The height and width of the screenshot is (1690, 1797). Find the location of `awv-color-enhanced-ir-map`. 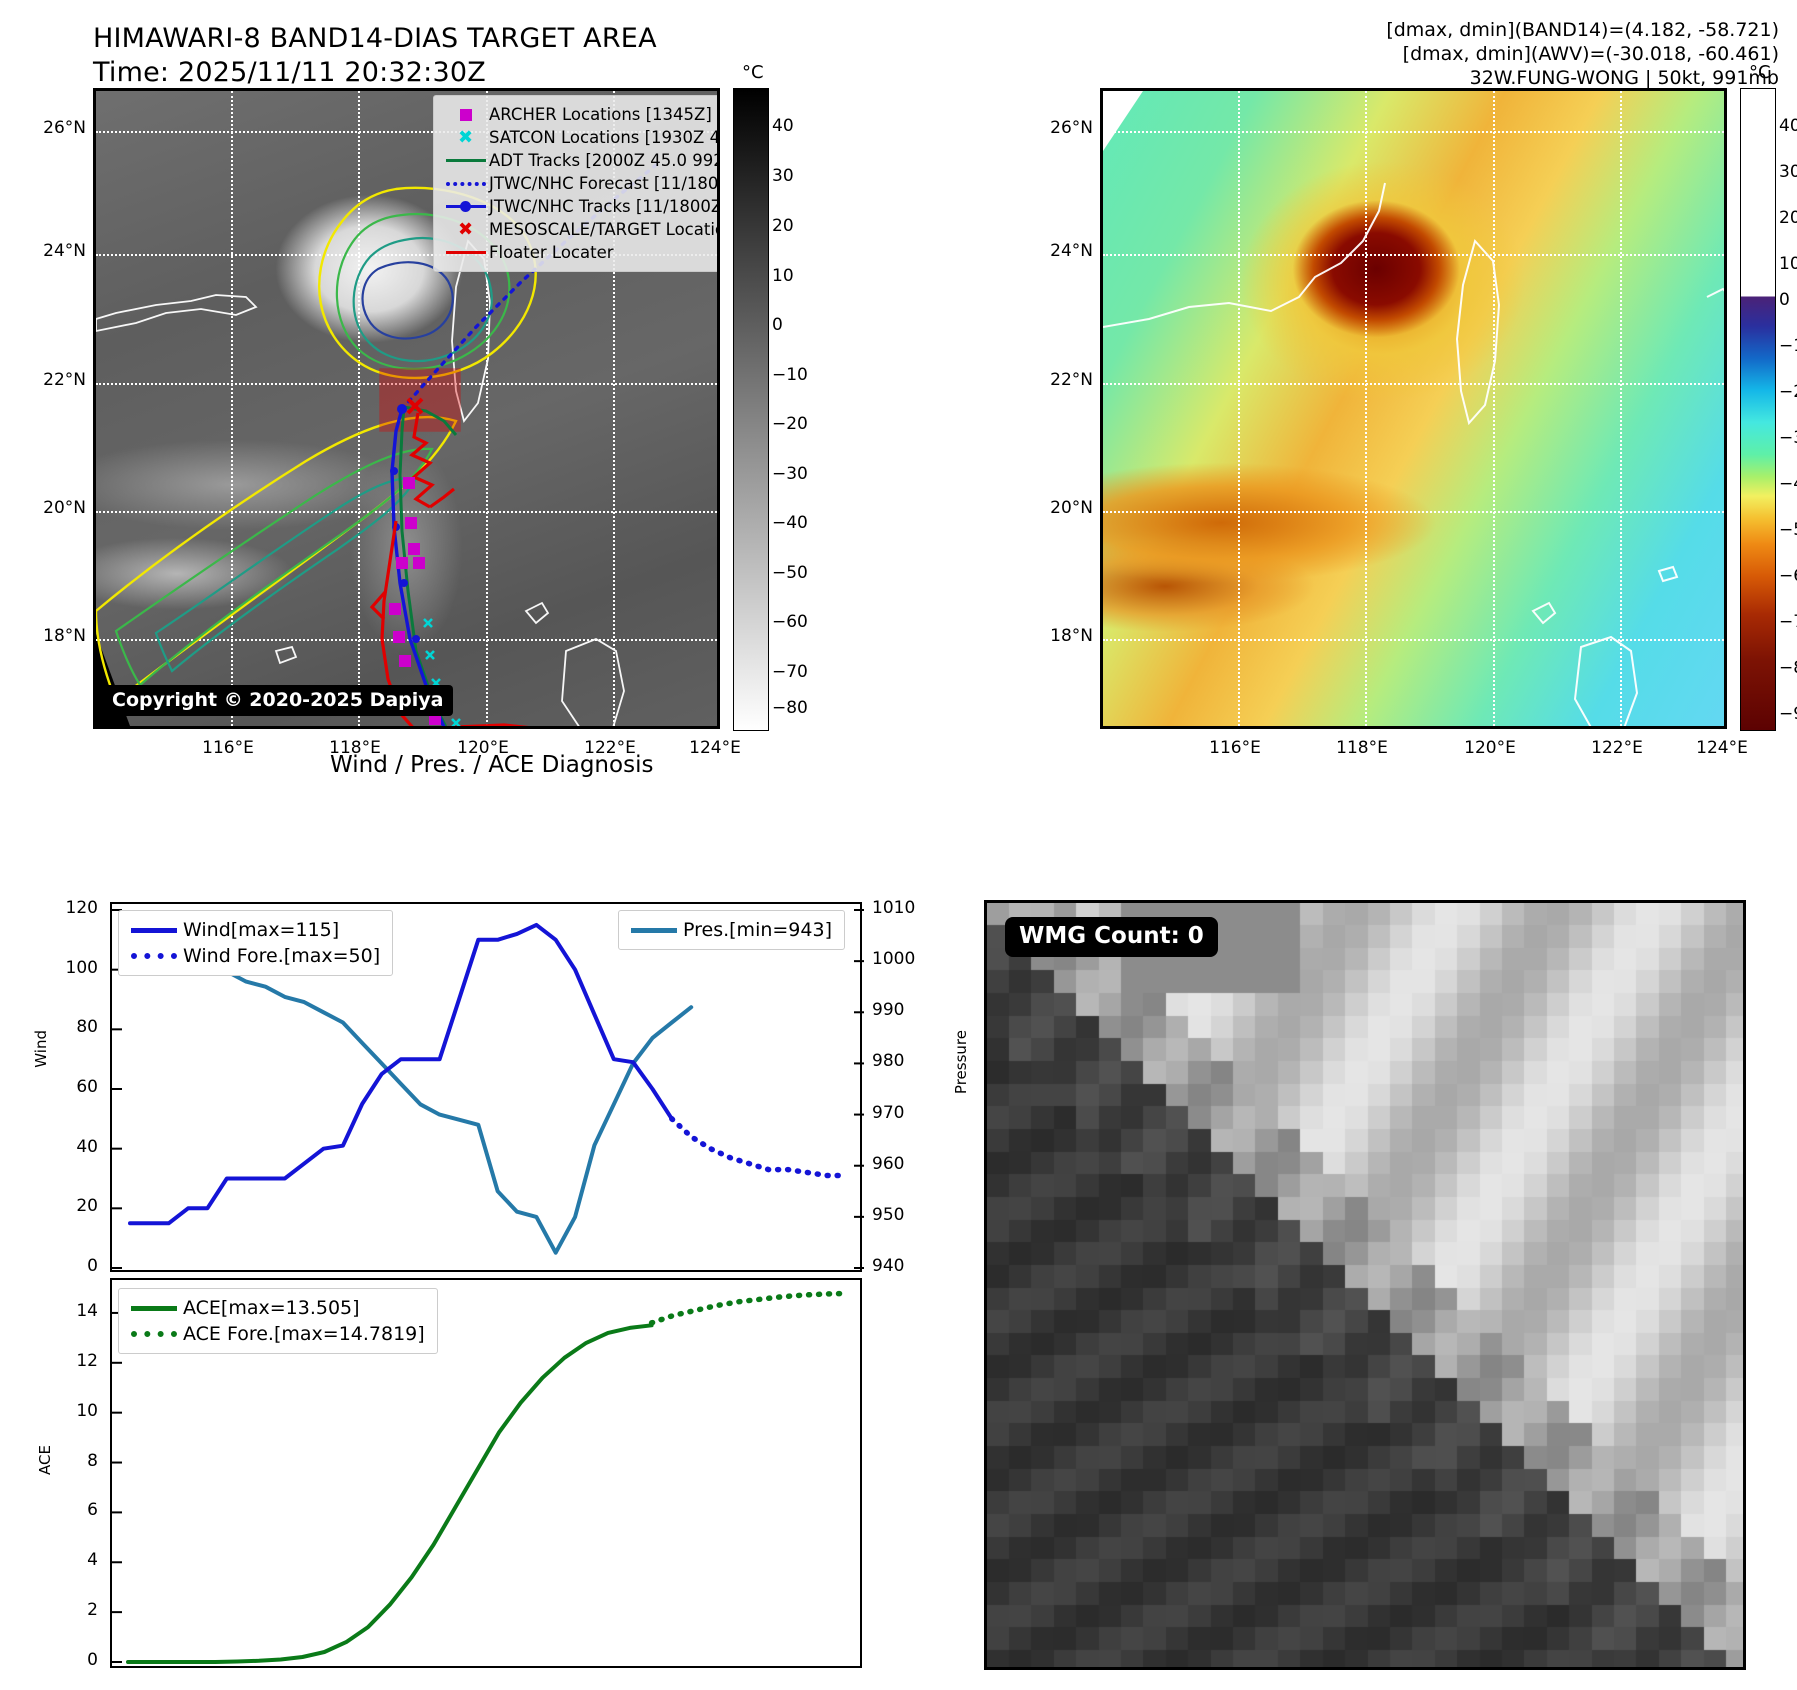

awv-color-enhanced-ir-map is located at coordinates (1413, 408).